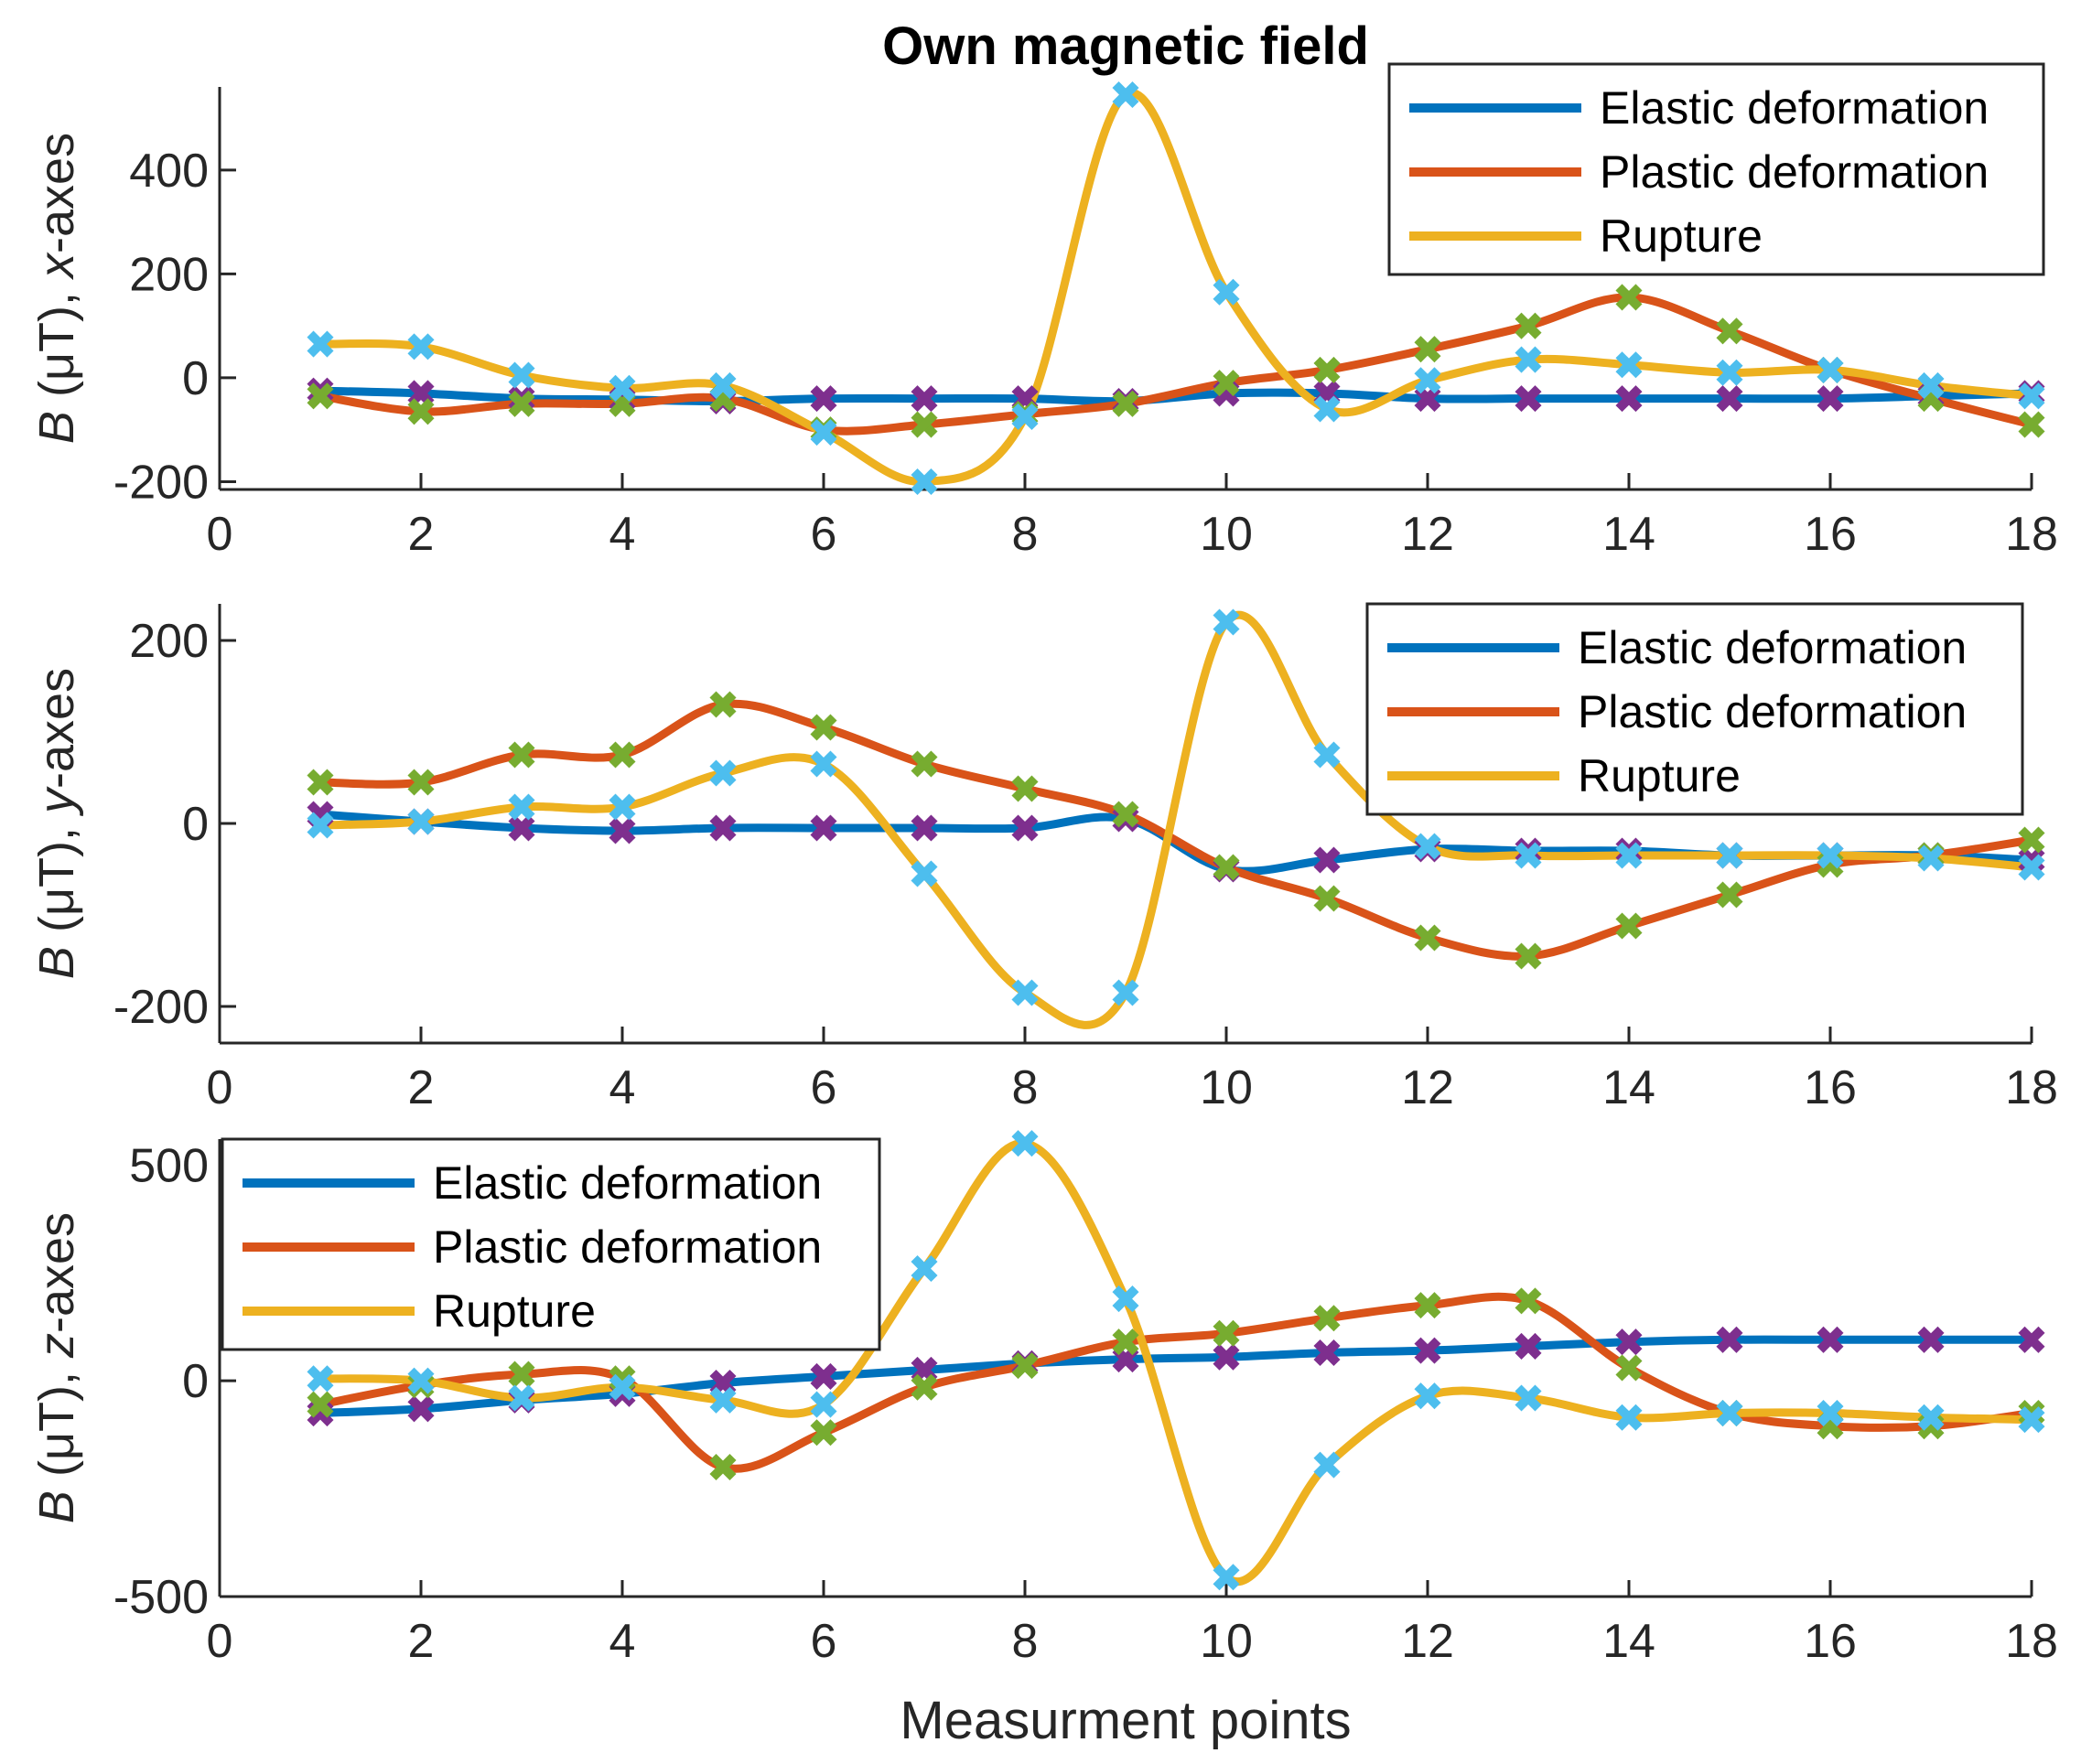  Describe the element at coordinates (1025, 1087) in the screenshot. I see `x-tick-label: 8` at that location.